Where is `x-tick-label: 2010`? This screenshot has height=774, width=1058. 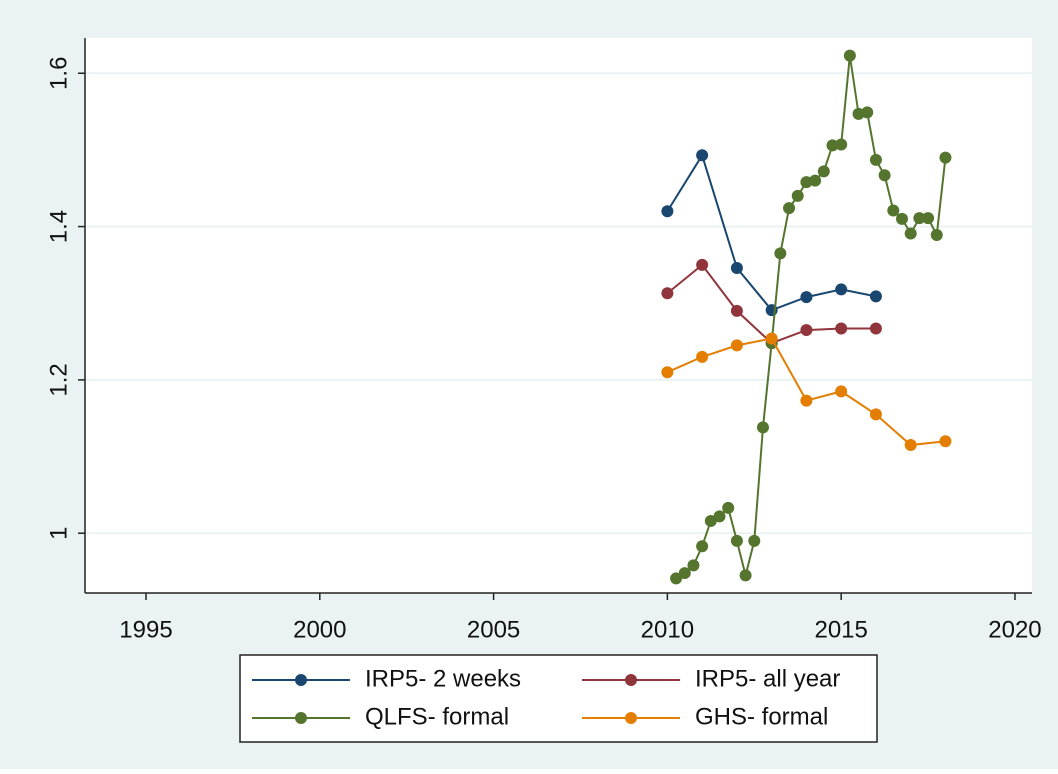 x-tick-label: 2010 is located at coordinates (667, 629).